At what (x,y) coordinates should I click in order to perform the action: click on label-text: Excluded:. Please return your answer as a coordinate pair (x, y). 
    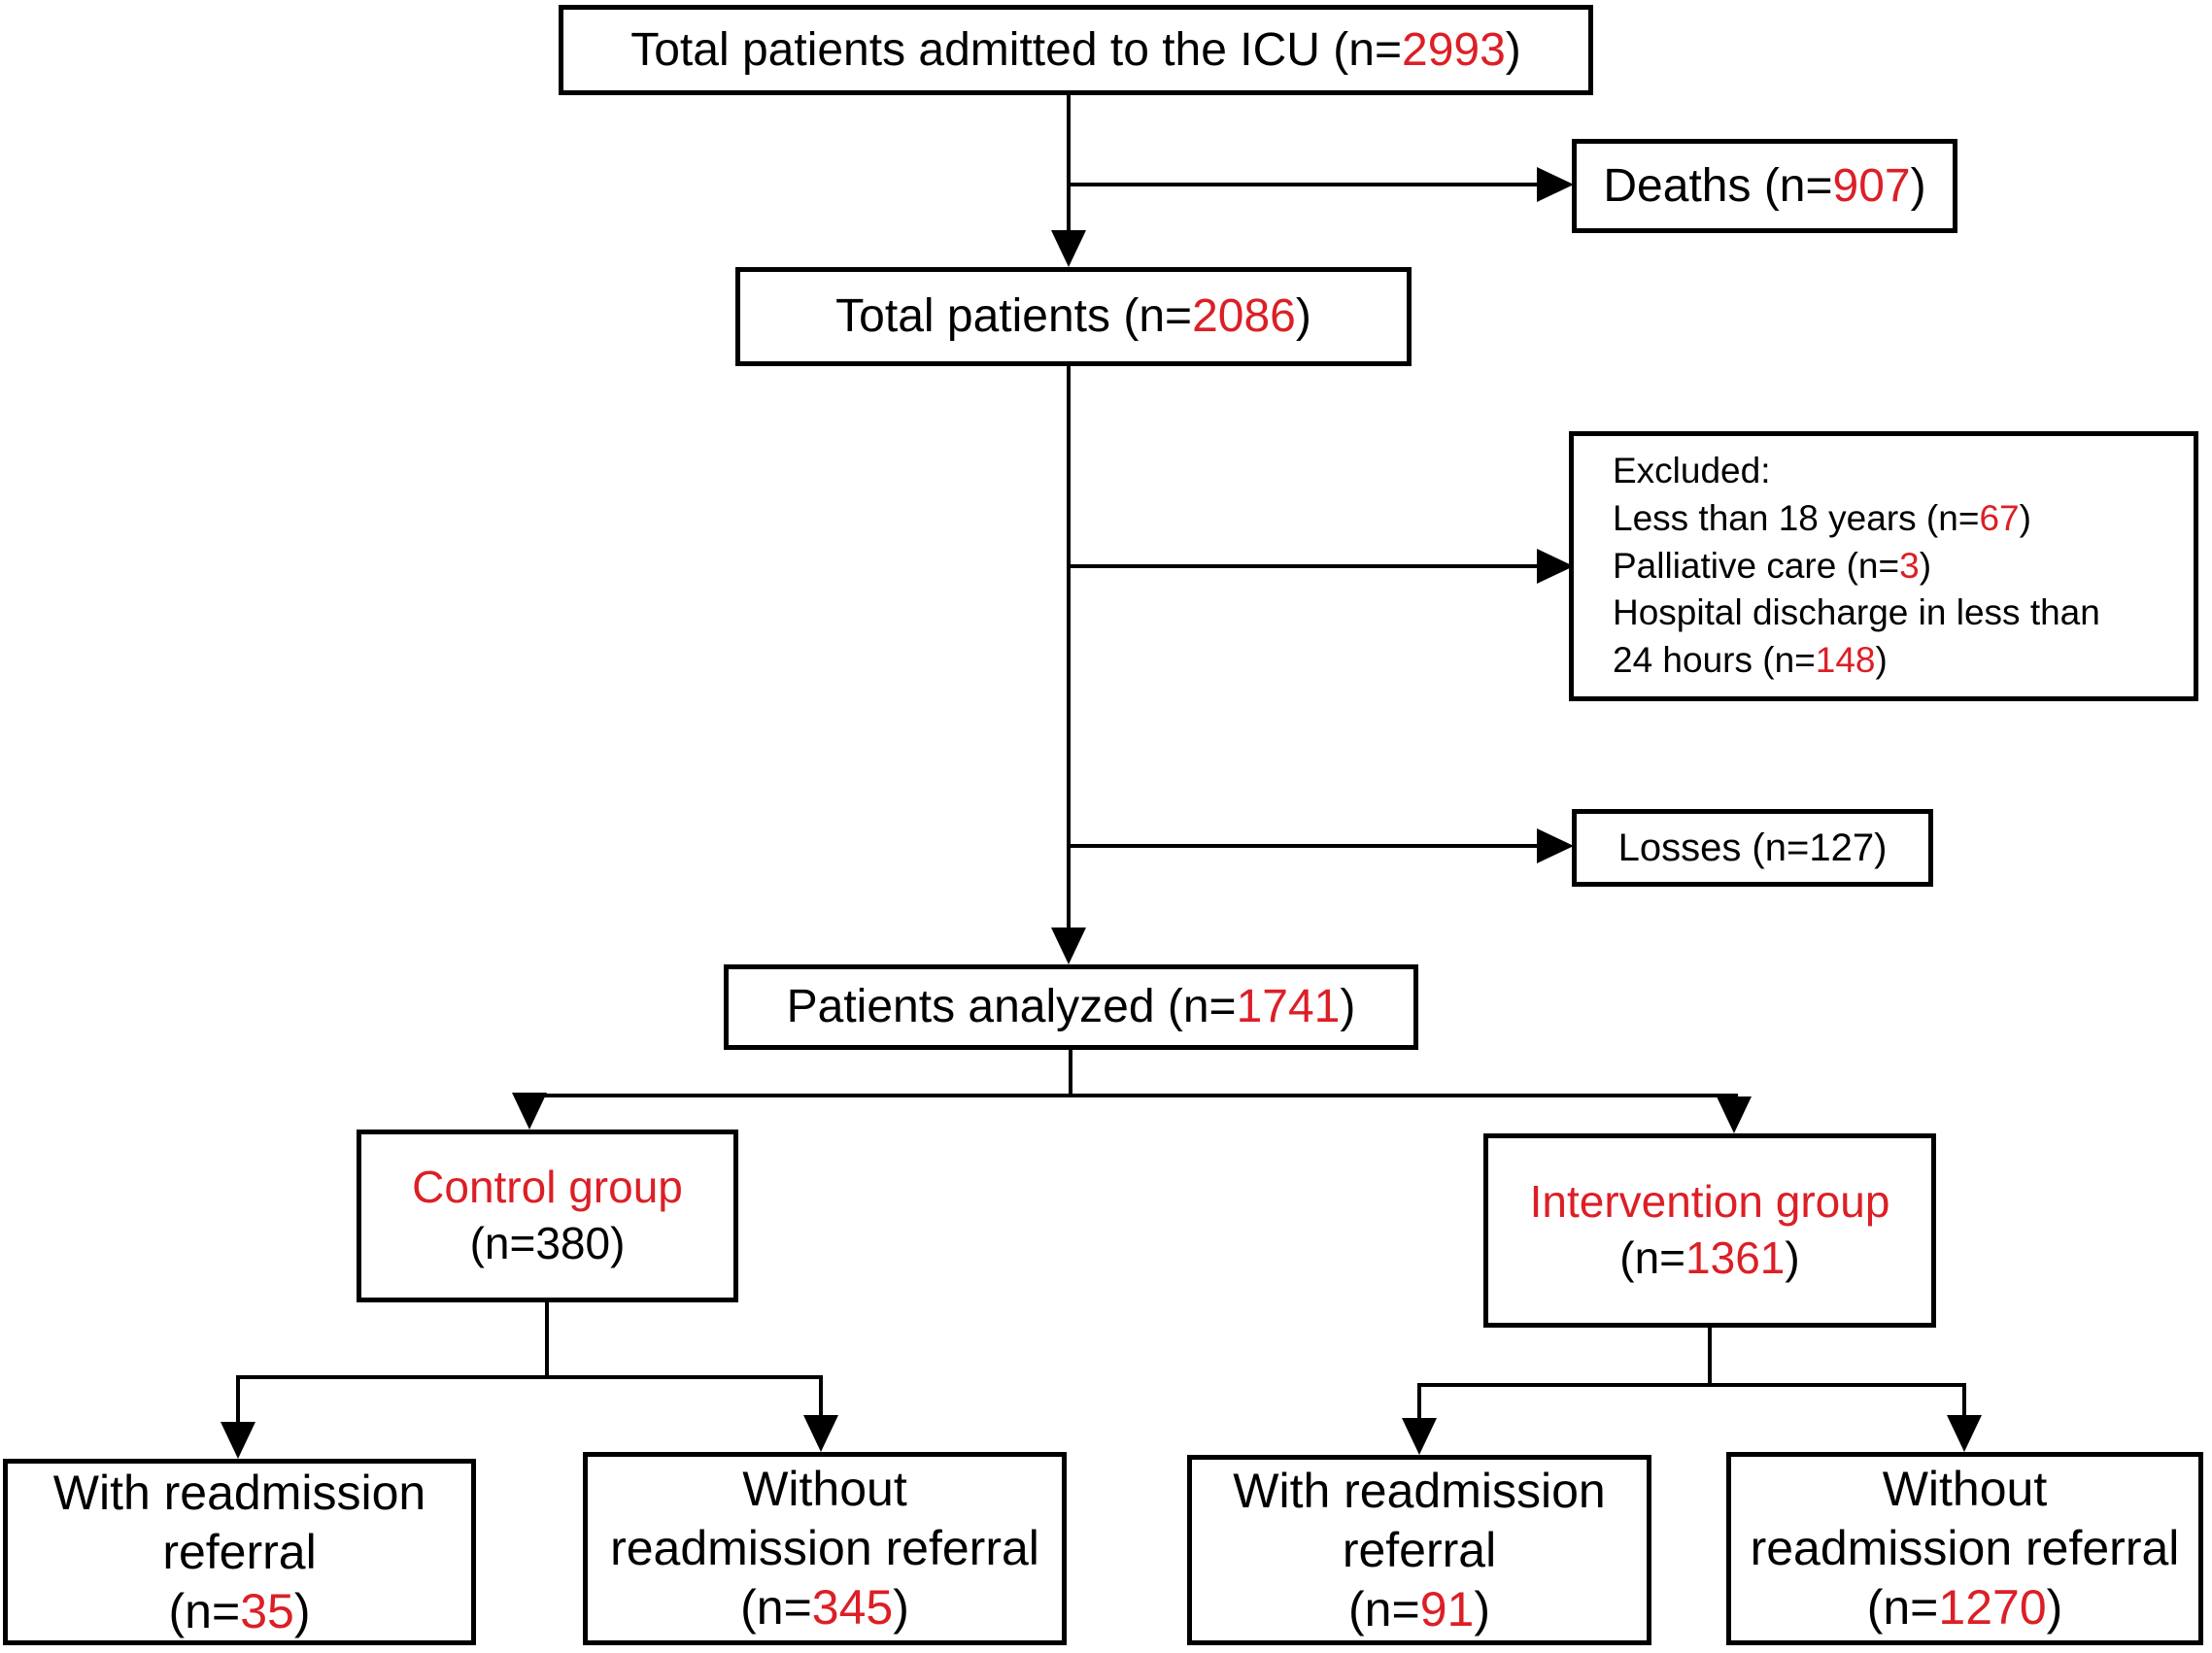
    Looking at the image, I should click on (1692, 470).